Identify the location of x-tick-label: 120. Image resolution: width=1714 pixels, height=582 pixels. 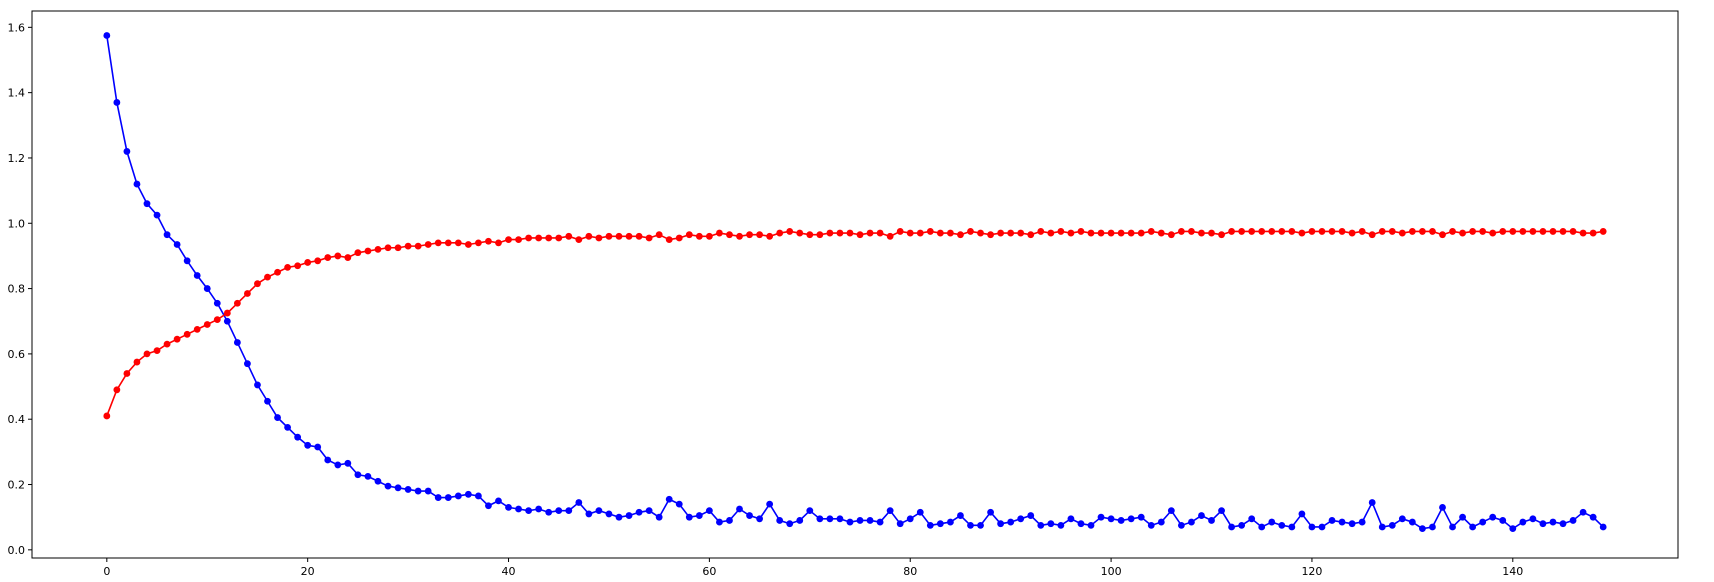
(1311, 571).